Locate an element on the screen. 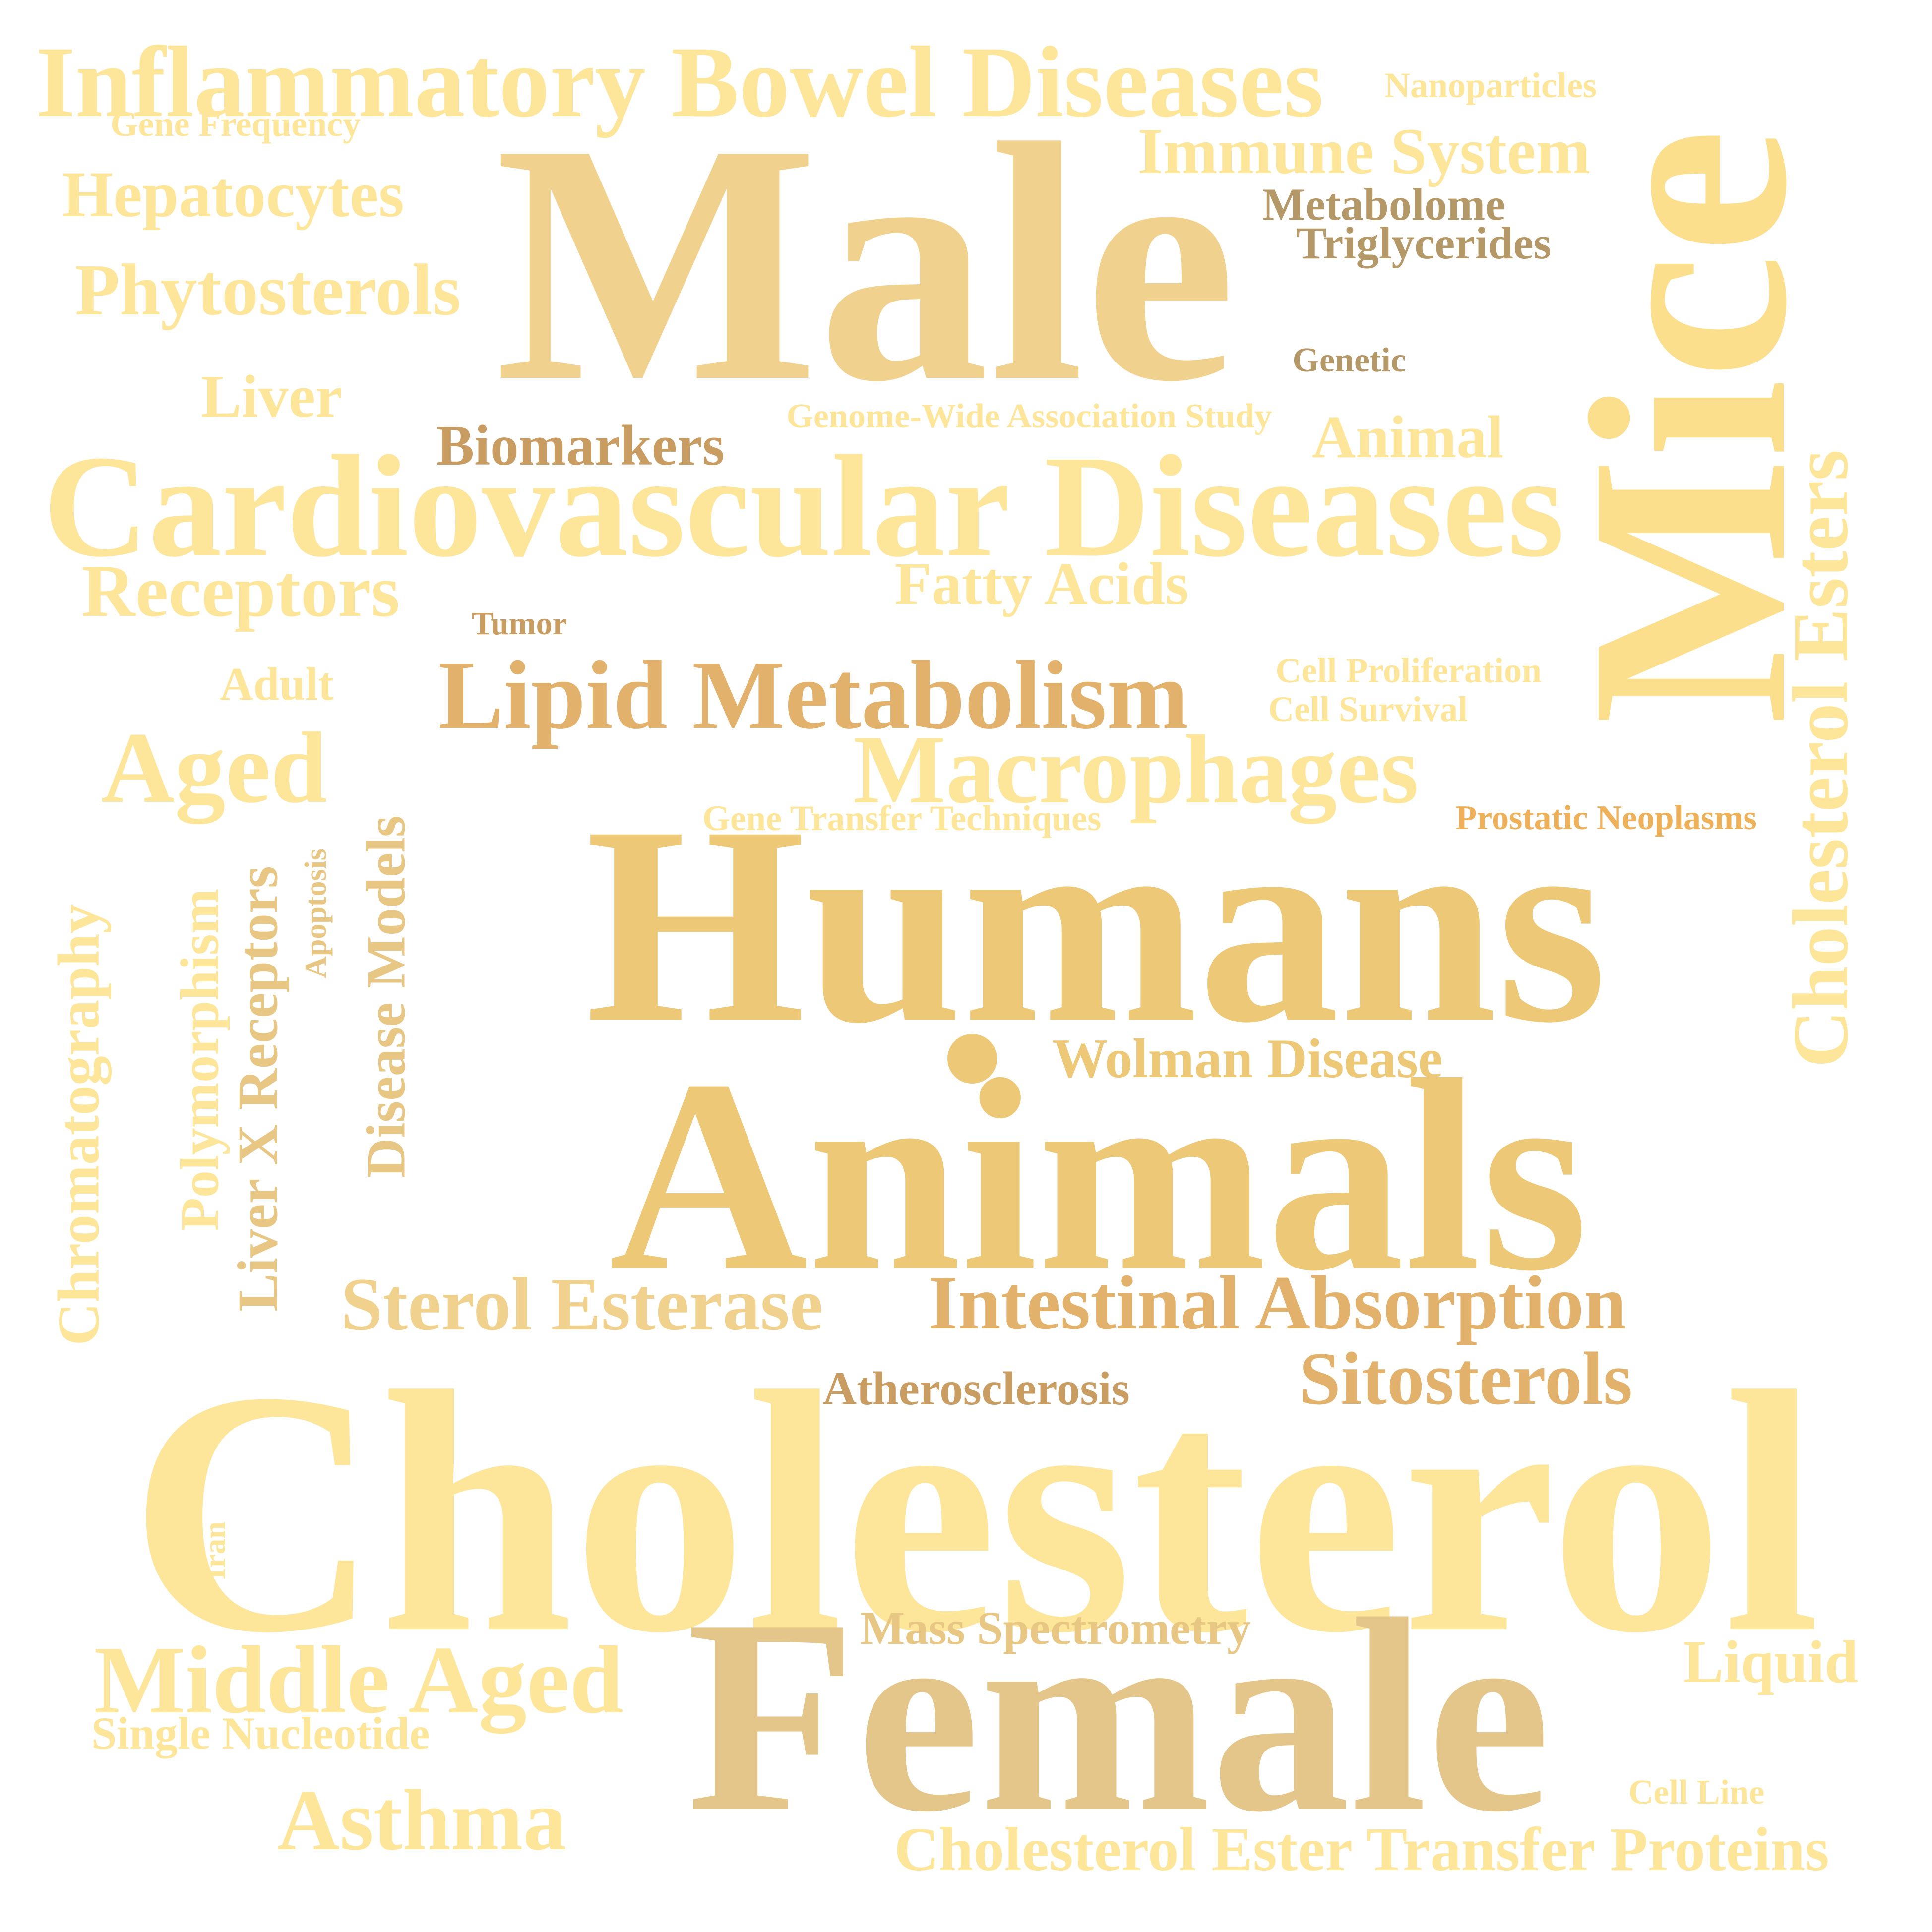 This screenshot has height=1932, width=1932. word-triglycerides: Triglycerides is located at coordinates (1424, 243).